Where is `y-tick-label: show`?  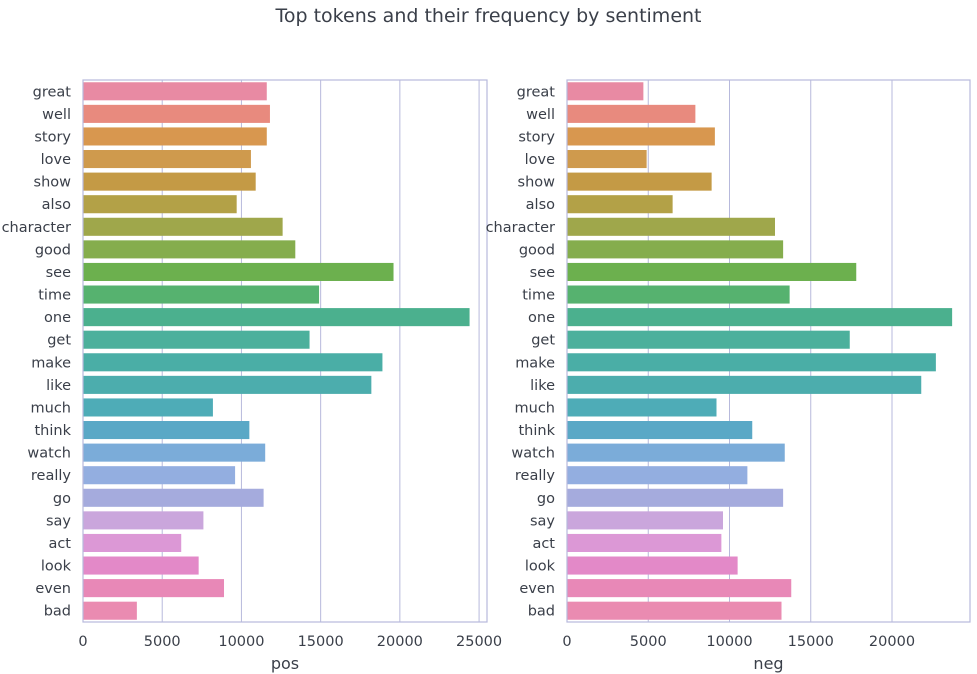
y-tick-label: show is located at coordinates (53, 183).